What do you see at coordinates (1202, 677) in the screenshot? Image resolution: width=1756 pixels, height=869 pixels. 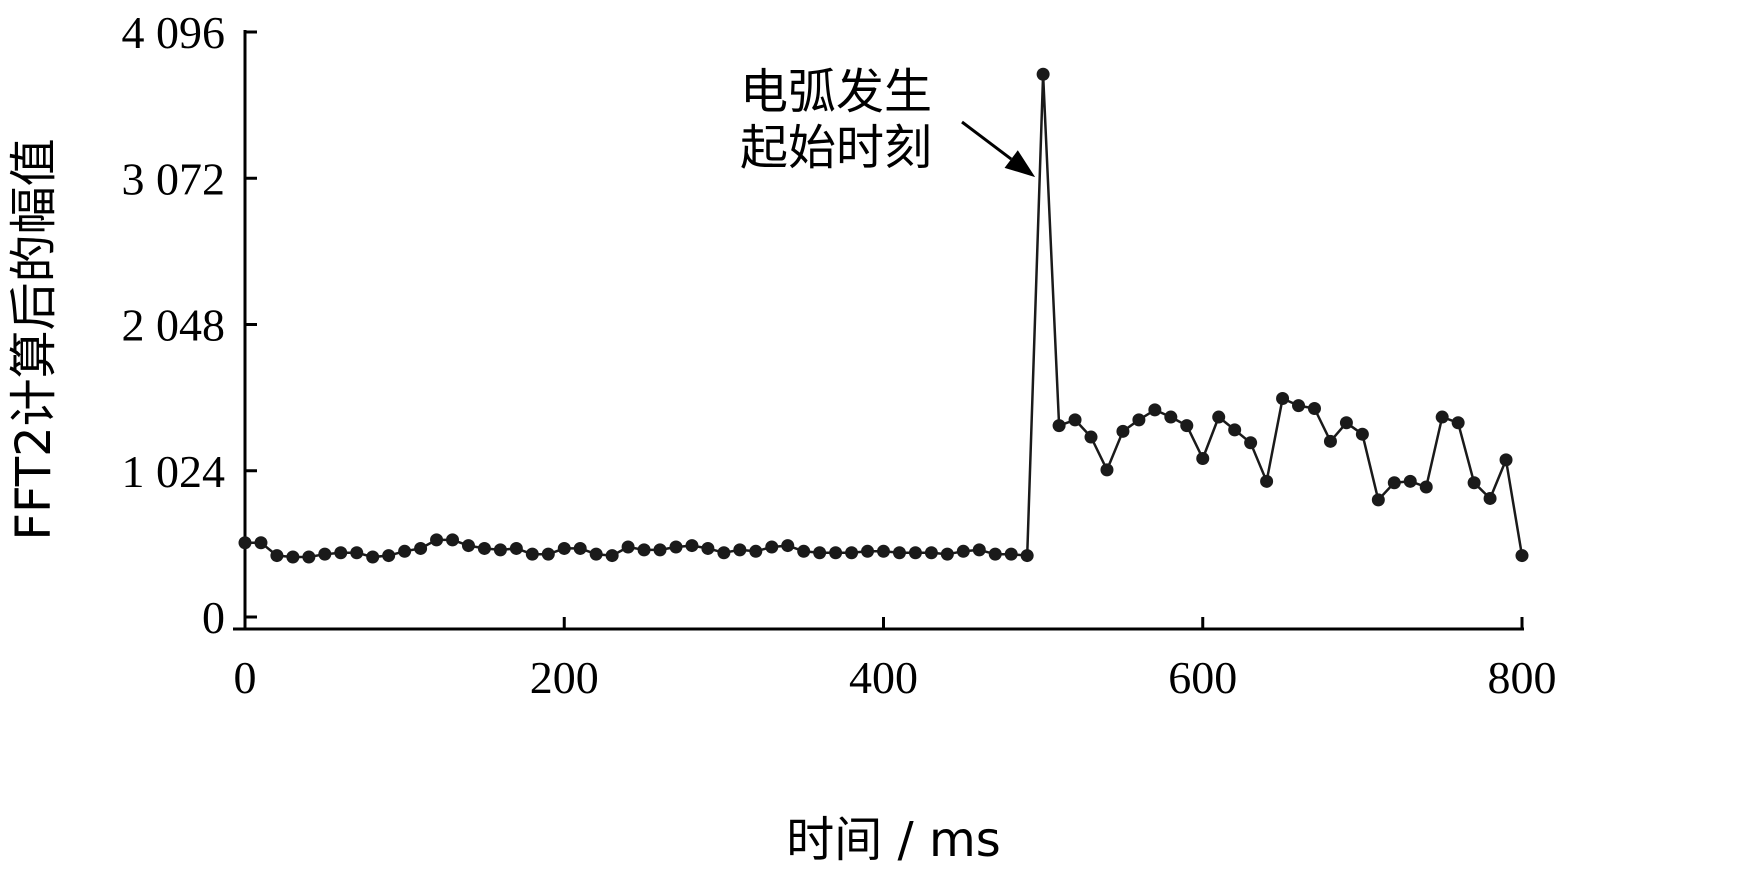 I see `x-tick-label: 600` at bounding box center [1202, 677].